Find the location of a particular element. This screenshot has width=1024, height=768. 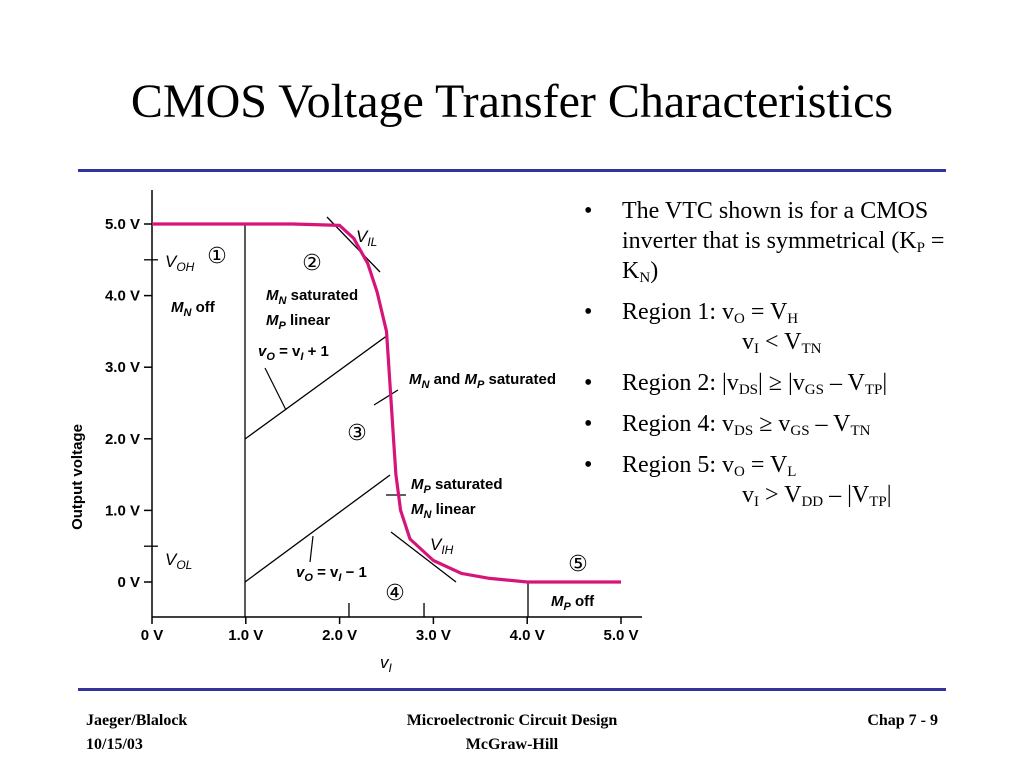

eq-vo-vi-minus1: vO = vI − 1 is located at coordinates (331, 574).